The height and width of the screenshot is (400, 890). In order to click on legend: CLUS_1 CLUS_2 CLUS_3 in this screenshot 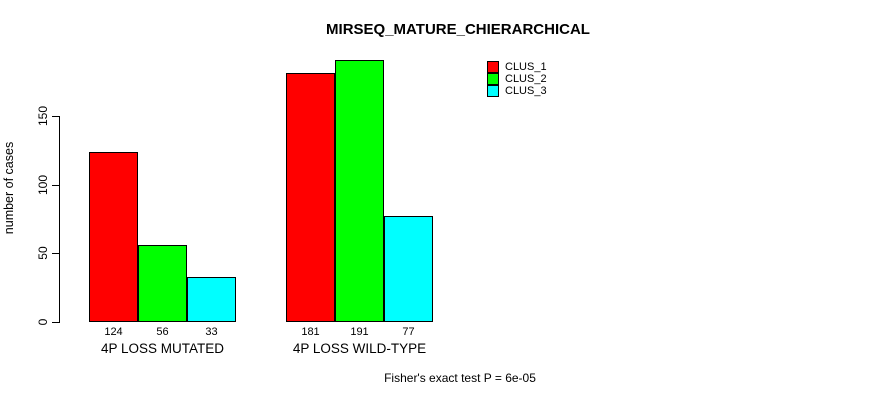, I will do `click(517, 79)`.